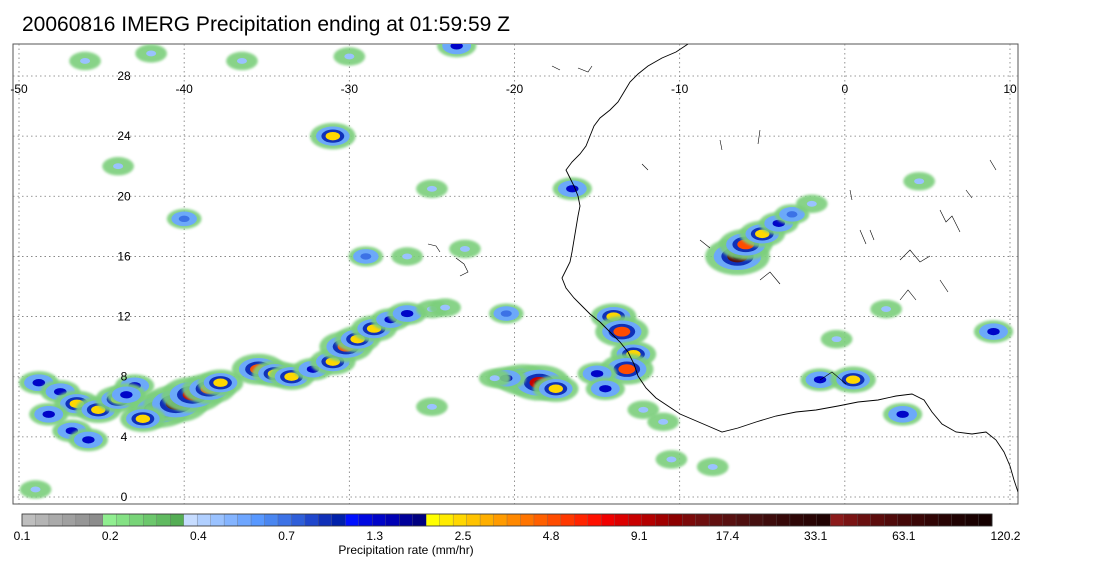  What do you see at coordinates (538, 171) in the screenshot?
I see `lake-outlines` at bounding box center [538, 171].